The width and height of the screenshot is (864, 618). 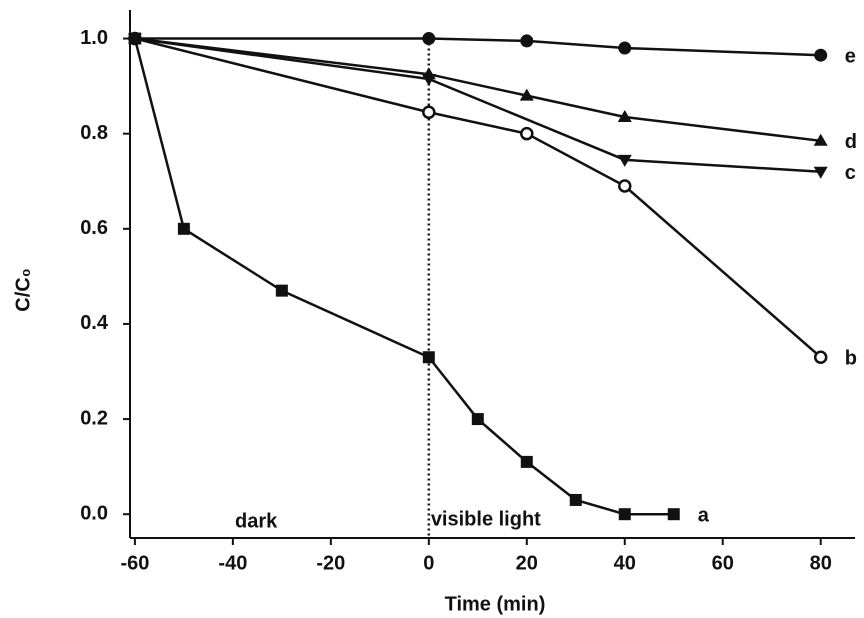 What do you see at coordinates (851, 142) in the screenshot?
I see `series-label: d` at bounding box center [851, 142].